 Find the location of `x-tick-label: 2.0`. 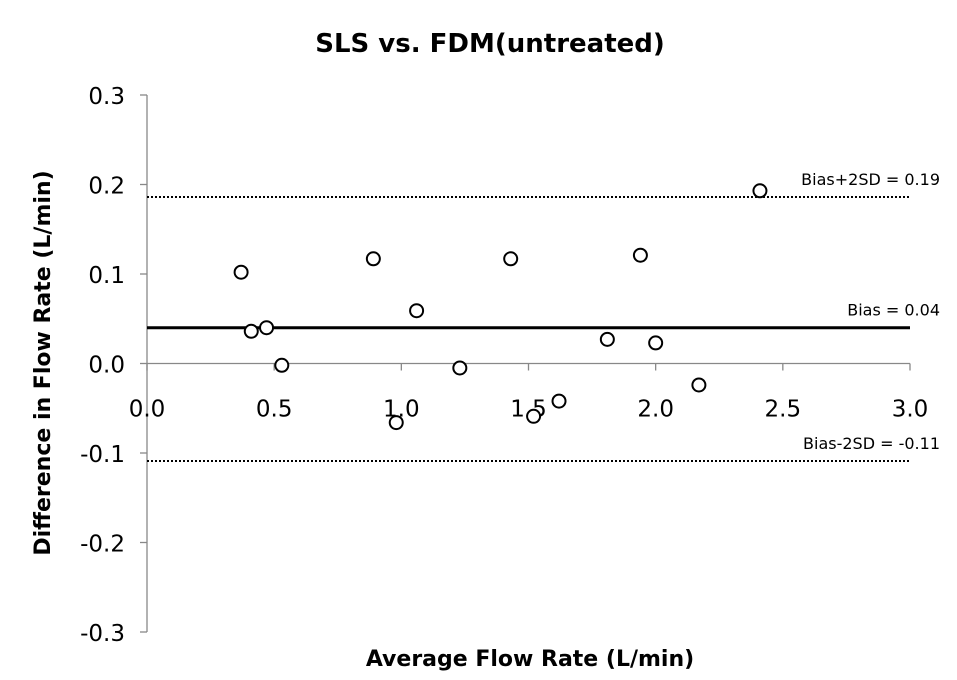

x-tick-label: 2.0 is located at coordinates (655, 410).